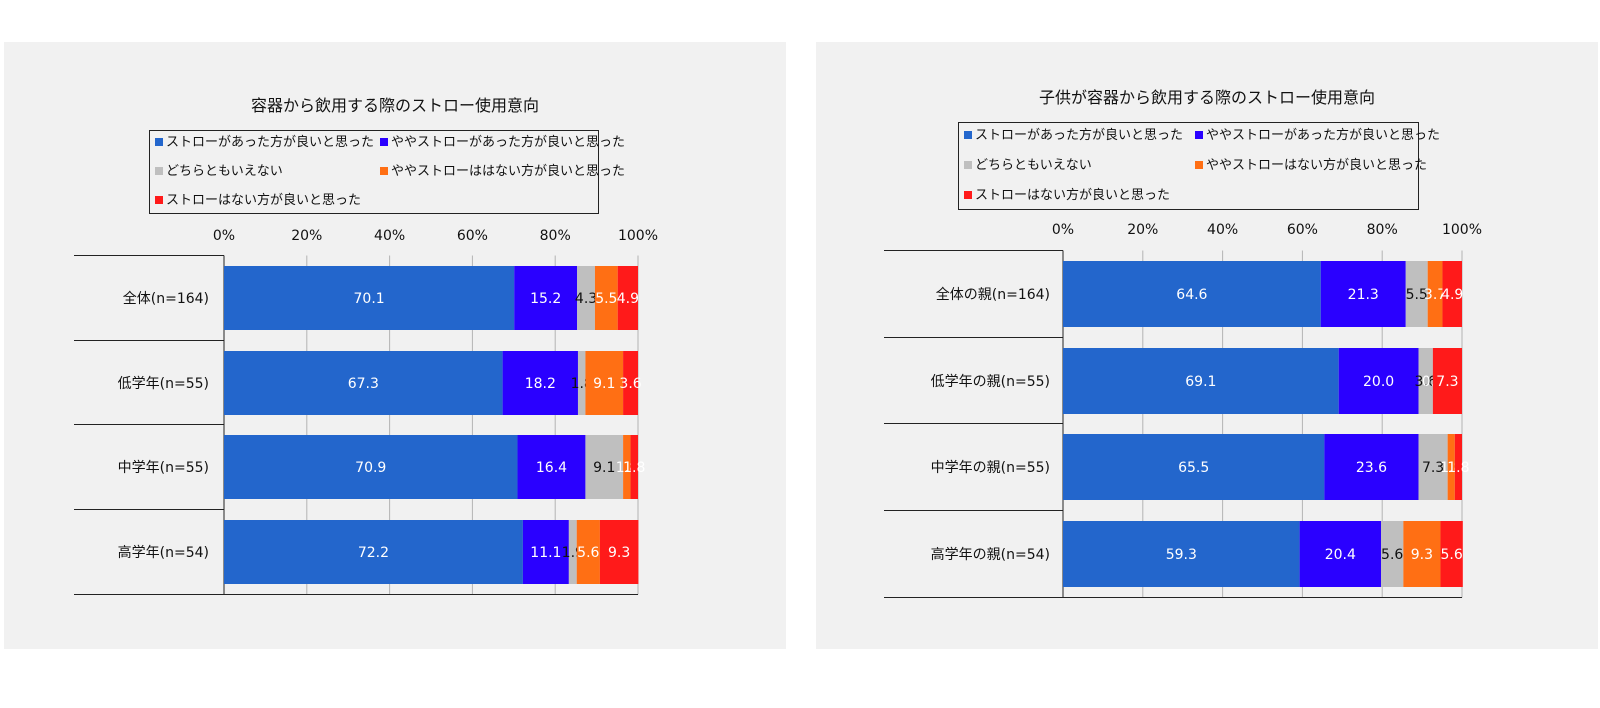  Describe the element at coordinates (990, 382) in the screenshot. I see `category-label: 低学年の親(n=55)` at that location.